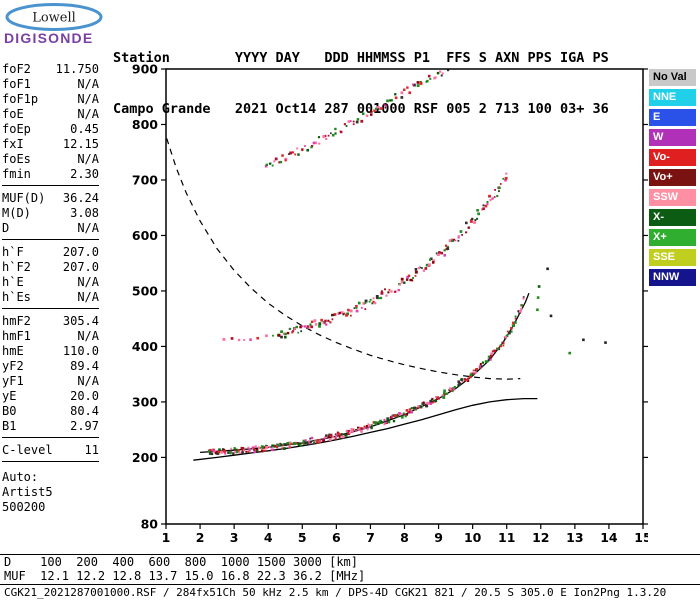 The height and width of the screenshot is (600, 700). What do you see at coordinates (50, 336) in the screenshot?
I see `param-row-hmf1: hmF1 N/A` at bounding box center [50, 336].